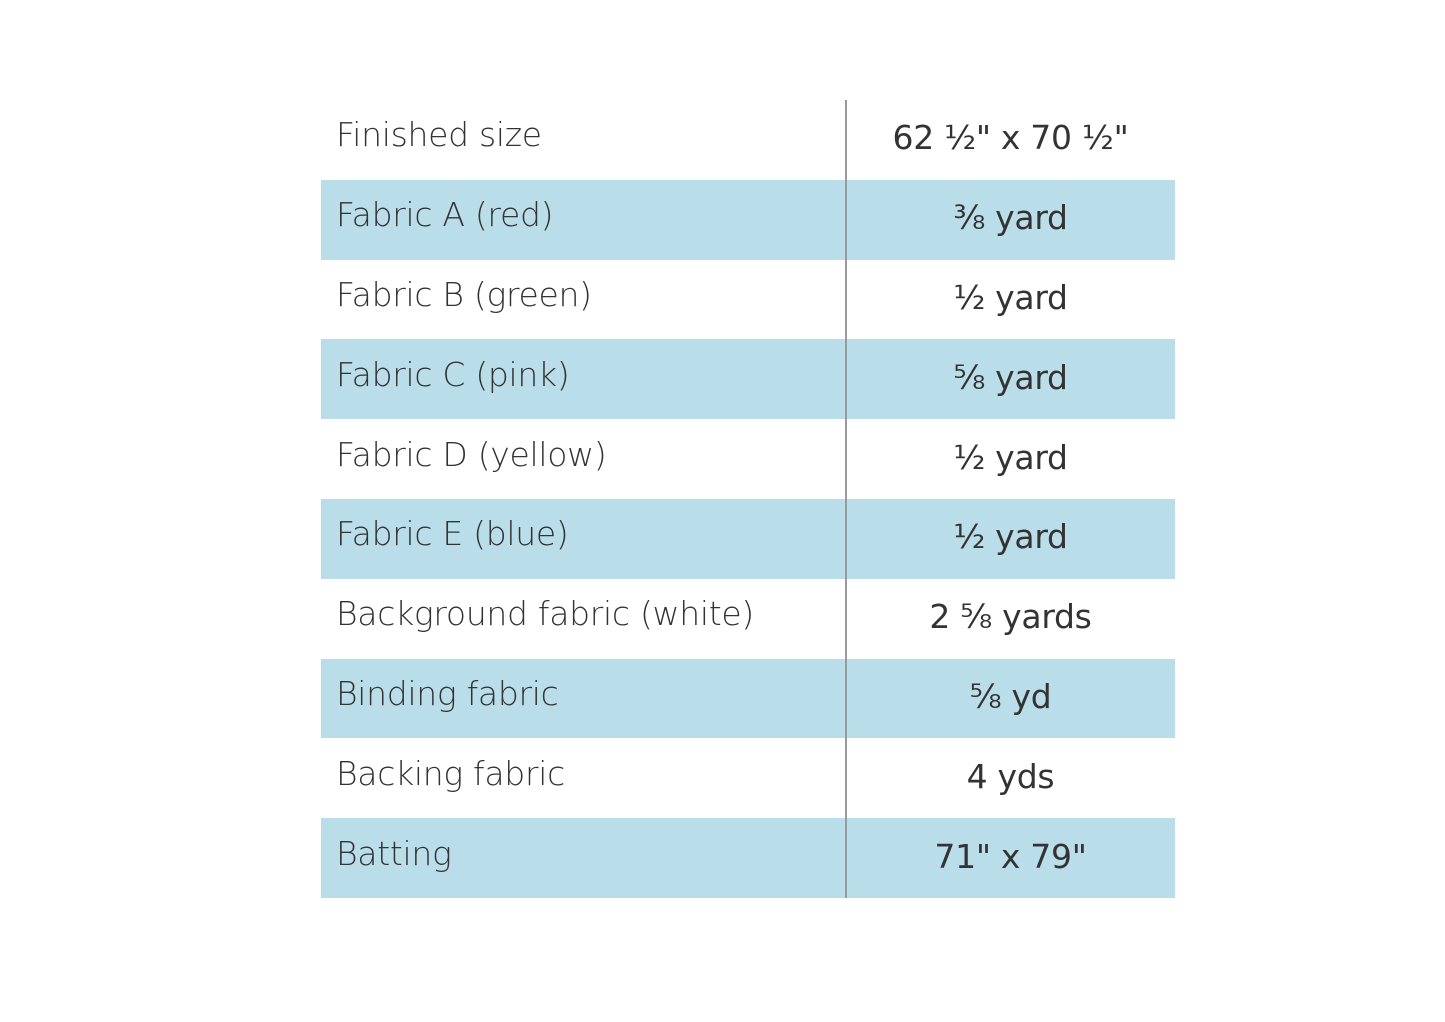  What do you see at coordinates (471, 454) in the screenshot?
I see `row-label: Fabric D (yellow)` at bounding box center [471, 454].